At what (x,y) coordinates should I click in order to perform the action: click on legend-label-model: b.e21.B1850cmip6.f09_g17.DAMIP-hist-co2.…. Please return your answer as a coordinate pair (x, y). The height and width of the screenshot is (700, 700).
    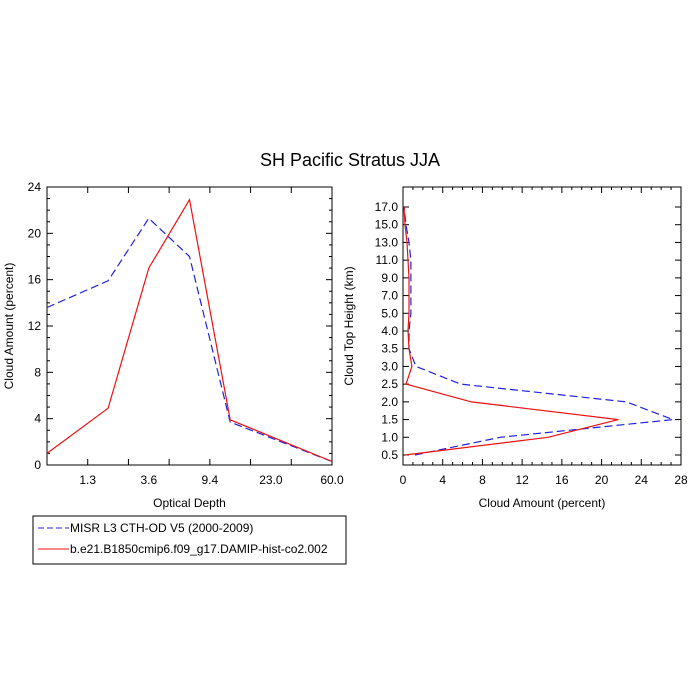
    Looking at the image, I should click on (199, 549).